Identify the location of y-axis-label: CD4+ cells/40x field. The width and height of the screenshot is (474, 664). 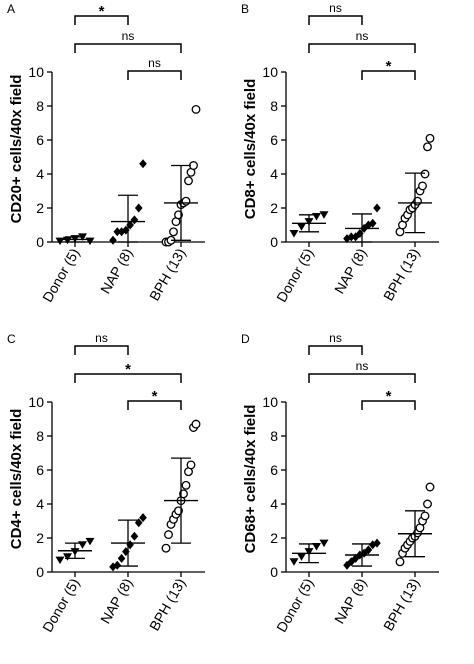
(16, 479).